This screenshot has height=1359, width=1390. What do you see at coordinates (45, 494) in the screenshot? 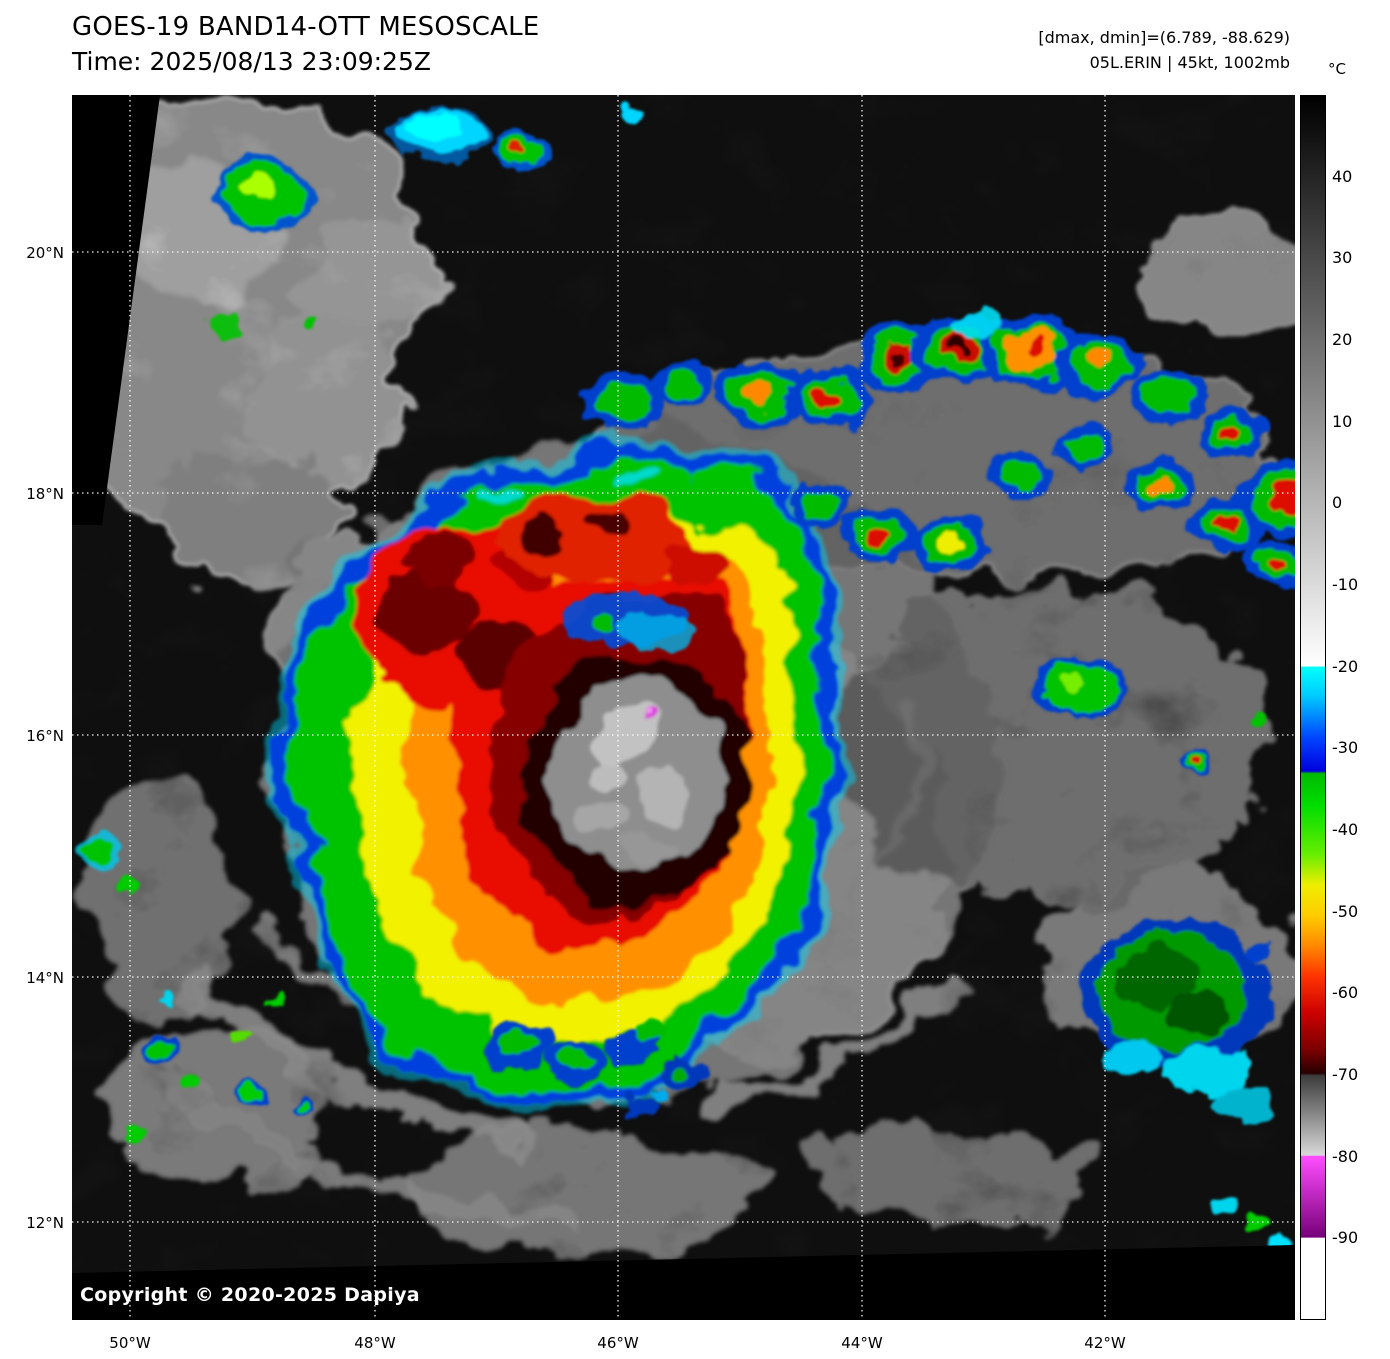
I see `lat-label: 18°N` at bounding box center [45, 494].